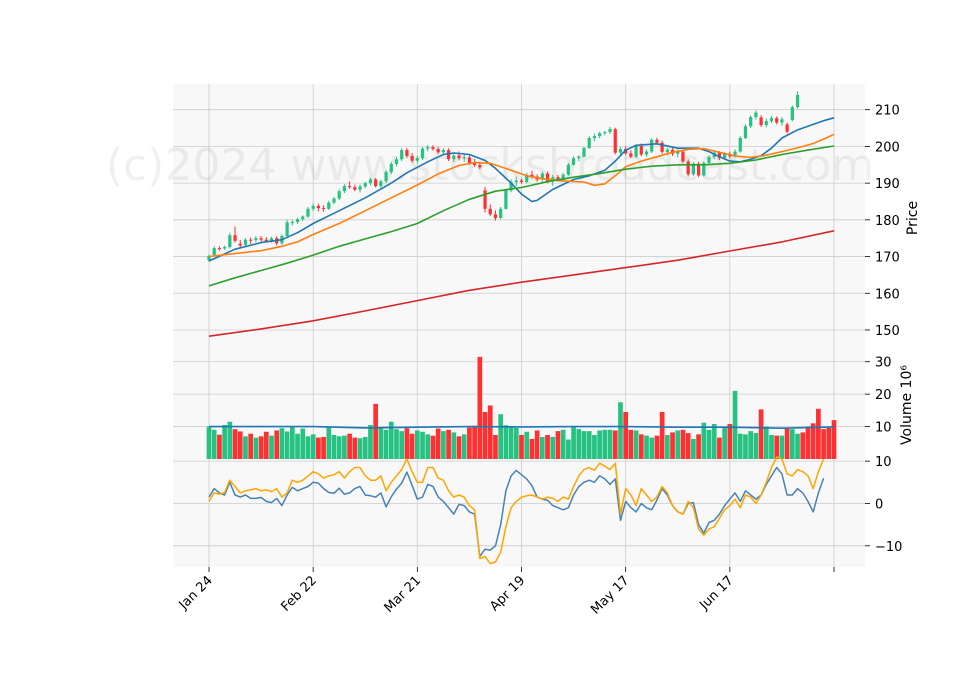 The height and width of the screenshot is (690, 960). I want to click on volume-average-line, so click(522, 427).